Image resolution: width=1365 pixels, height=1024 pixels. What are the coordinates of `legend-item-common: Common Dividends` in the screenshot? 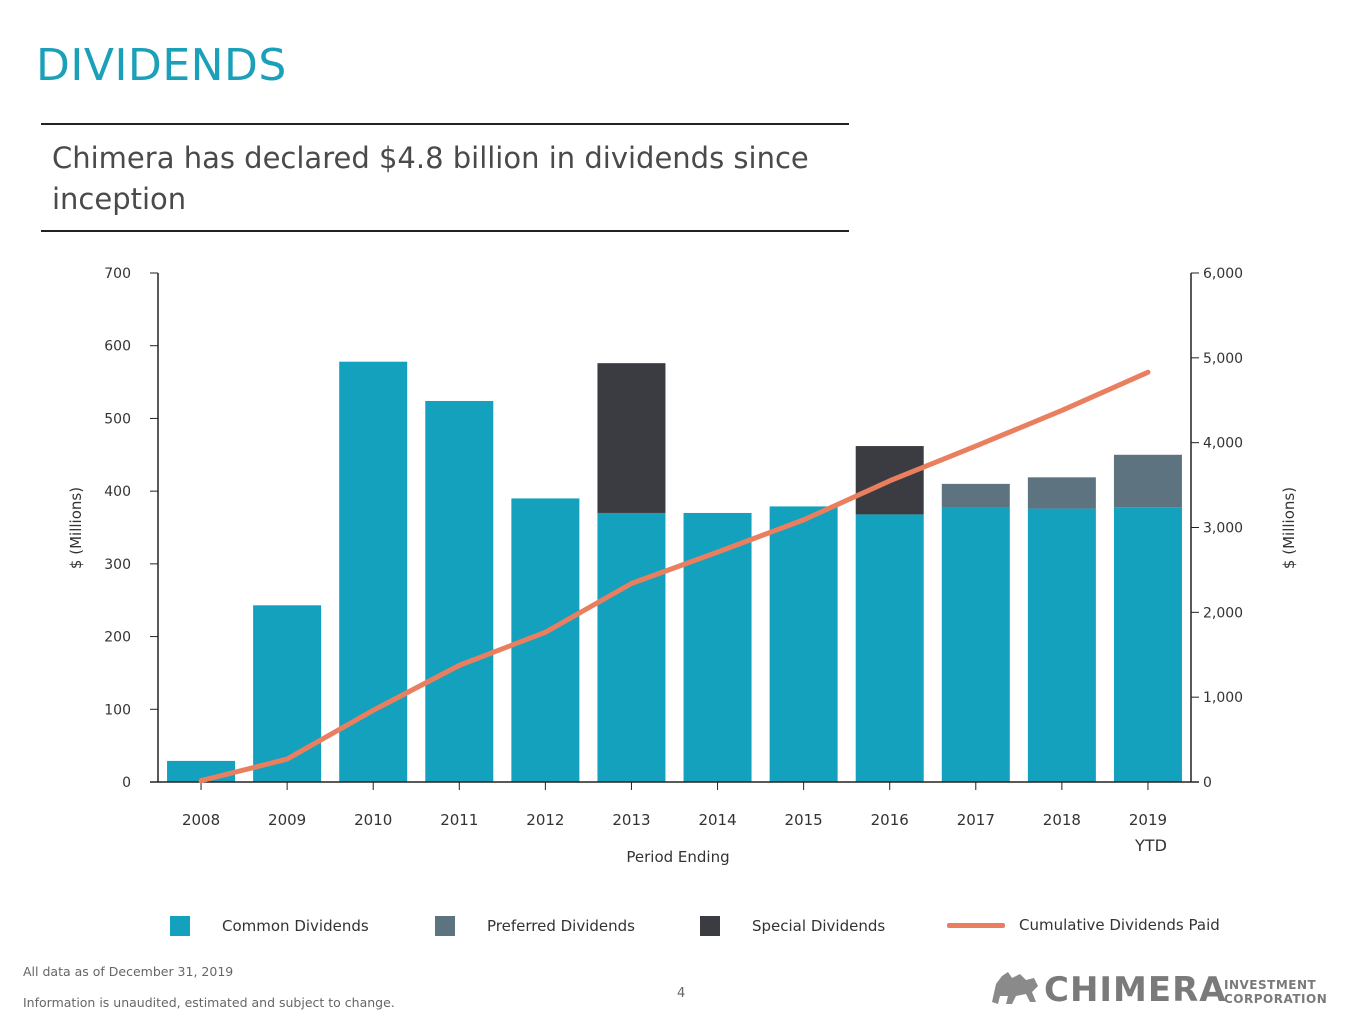 It's located at (269, 926).